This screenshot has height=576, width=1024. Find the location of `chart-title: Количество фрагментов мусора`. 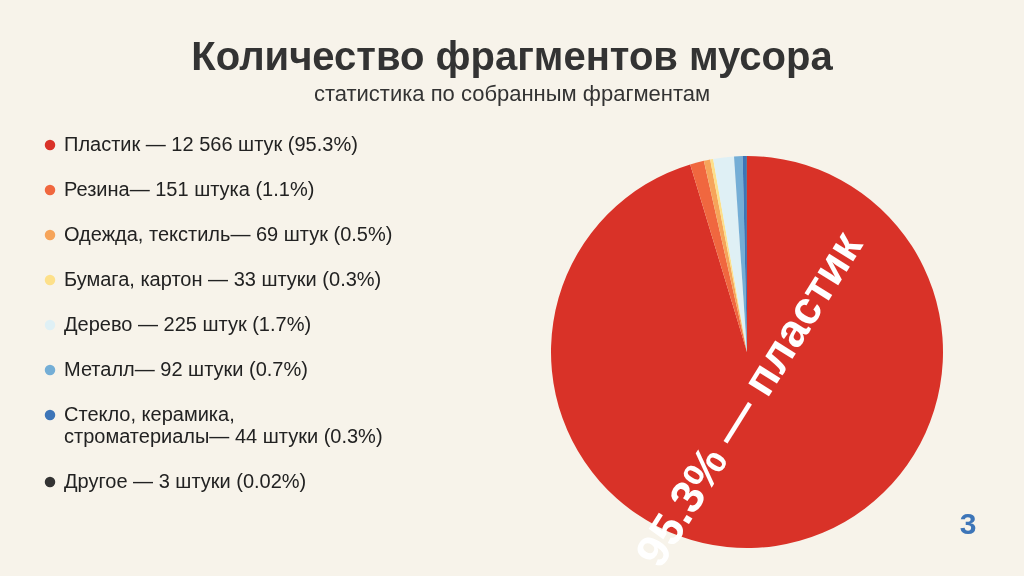

chart-title: Количество фрагментов мусора is located at coordinates (512, 56).